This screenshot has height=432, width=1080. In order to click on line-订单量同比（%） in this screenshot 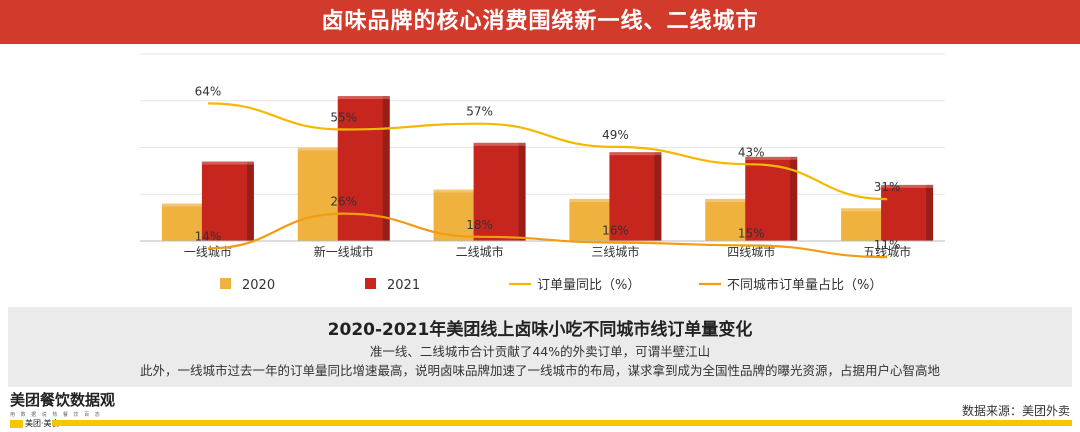, I will do `click(547, 151)`.